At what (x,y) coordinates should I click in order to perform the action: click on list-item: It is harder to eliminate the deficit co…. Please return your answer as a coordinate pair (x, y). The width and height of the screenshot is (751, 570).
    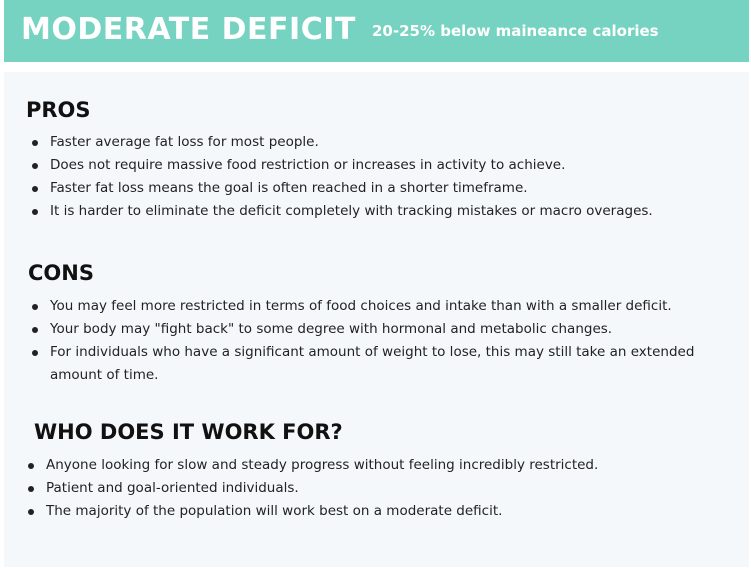
    Looking at the image, I should click on (380, 211).